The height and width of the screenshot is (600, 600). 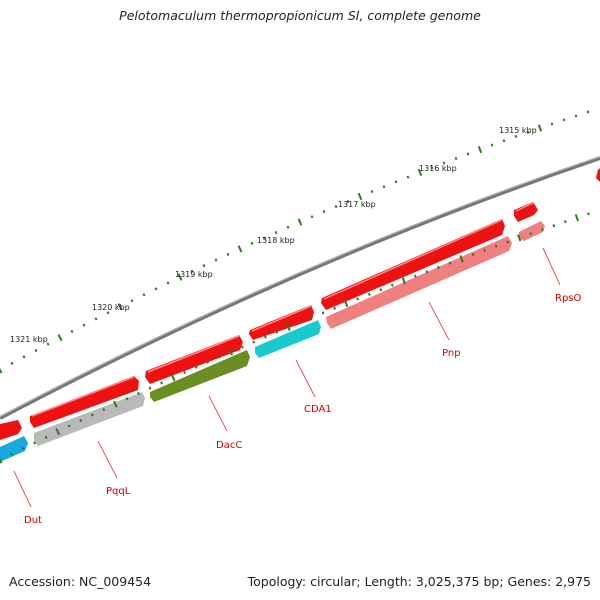 What do you see at coordinates (80, 581) in the screenshot?
I see `accession-text: Accession: NC_009454` at bounding box center [80, 581].